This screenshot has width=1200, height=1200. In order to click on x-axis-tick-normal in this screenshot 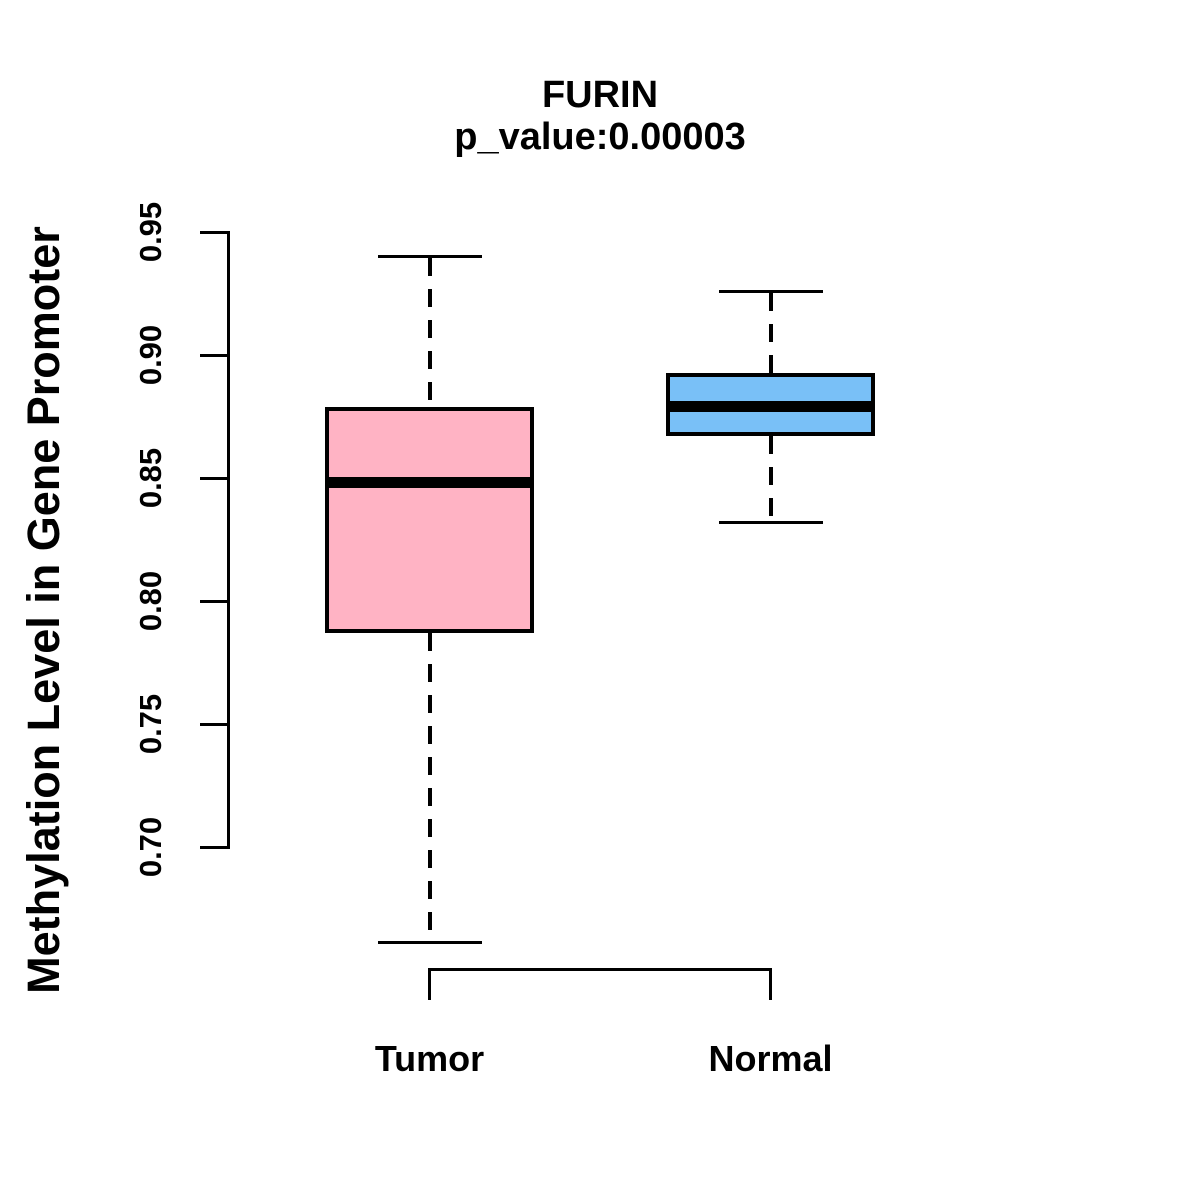, I will do `click(770, 984)`.